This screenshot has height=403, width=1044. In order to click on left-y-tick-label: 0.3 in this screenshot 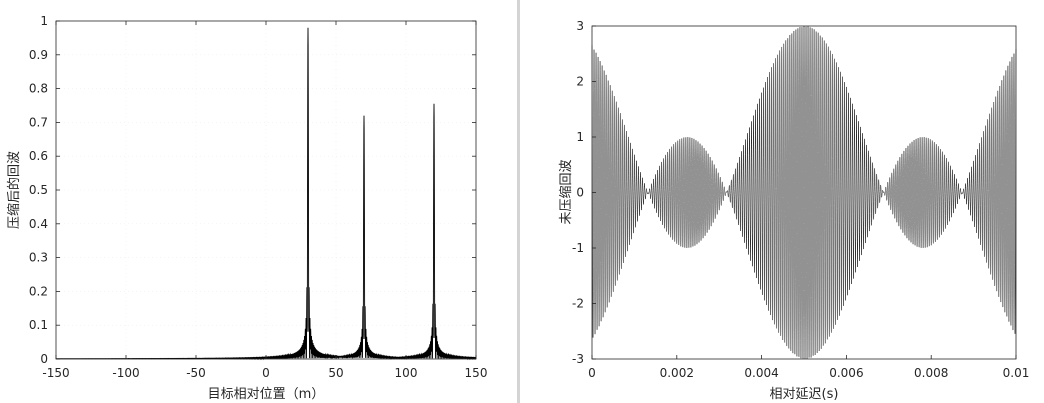, I will do `click(38, 258)`.